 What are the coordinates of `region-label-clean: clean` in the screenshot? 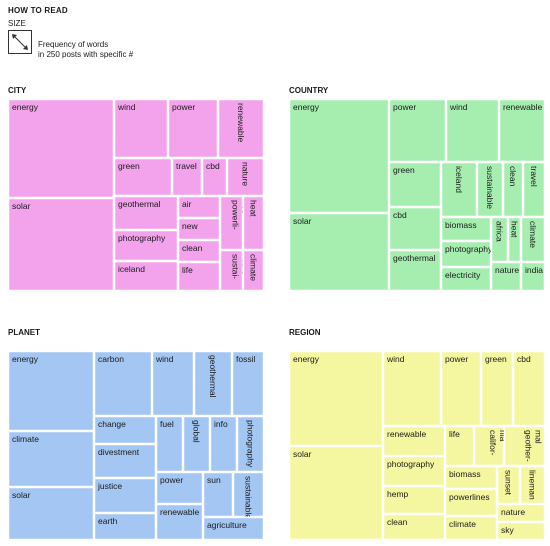 It's located at (397, 522).